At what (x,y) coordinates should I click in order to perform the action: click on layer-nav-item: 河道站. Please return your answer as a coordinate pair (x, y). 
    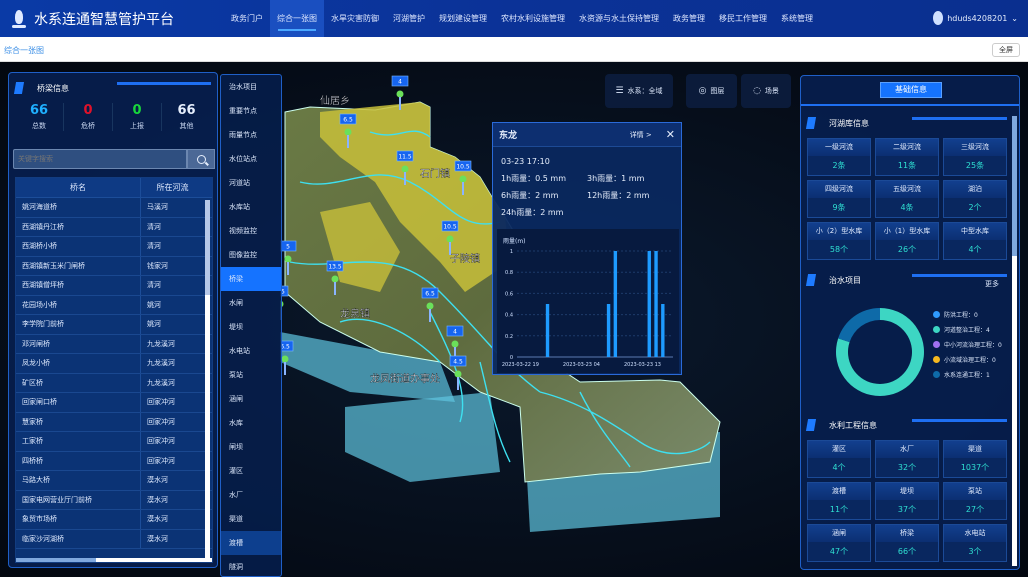
    Looking at the image, I should click on (239, 183).